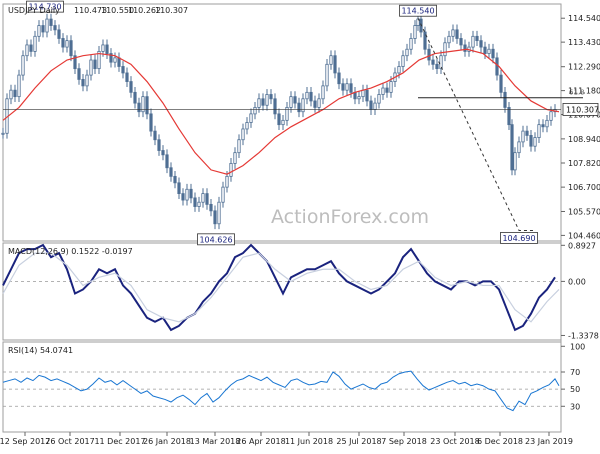 The width and height of the screenshot is (600, 454). What do you see at coordinates (25, 441) in the screenshot?
I see `x-tick-label: 12 Sep 2017` at bounding box center [25, 441].